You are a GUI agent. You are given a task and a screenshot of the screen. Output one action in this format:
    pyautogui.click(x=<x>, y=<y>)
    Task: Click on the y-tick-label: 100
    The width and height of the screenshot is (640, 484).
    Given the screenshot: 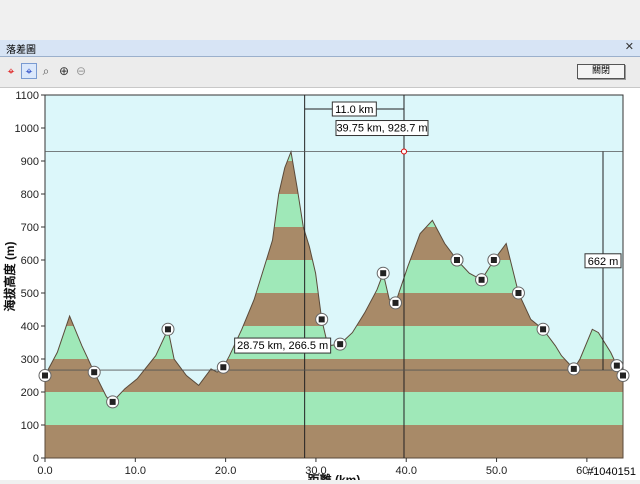 What is the action you would take?
    pyautogui.click(x=30, y=426)
    